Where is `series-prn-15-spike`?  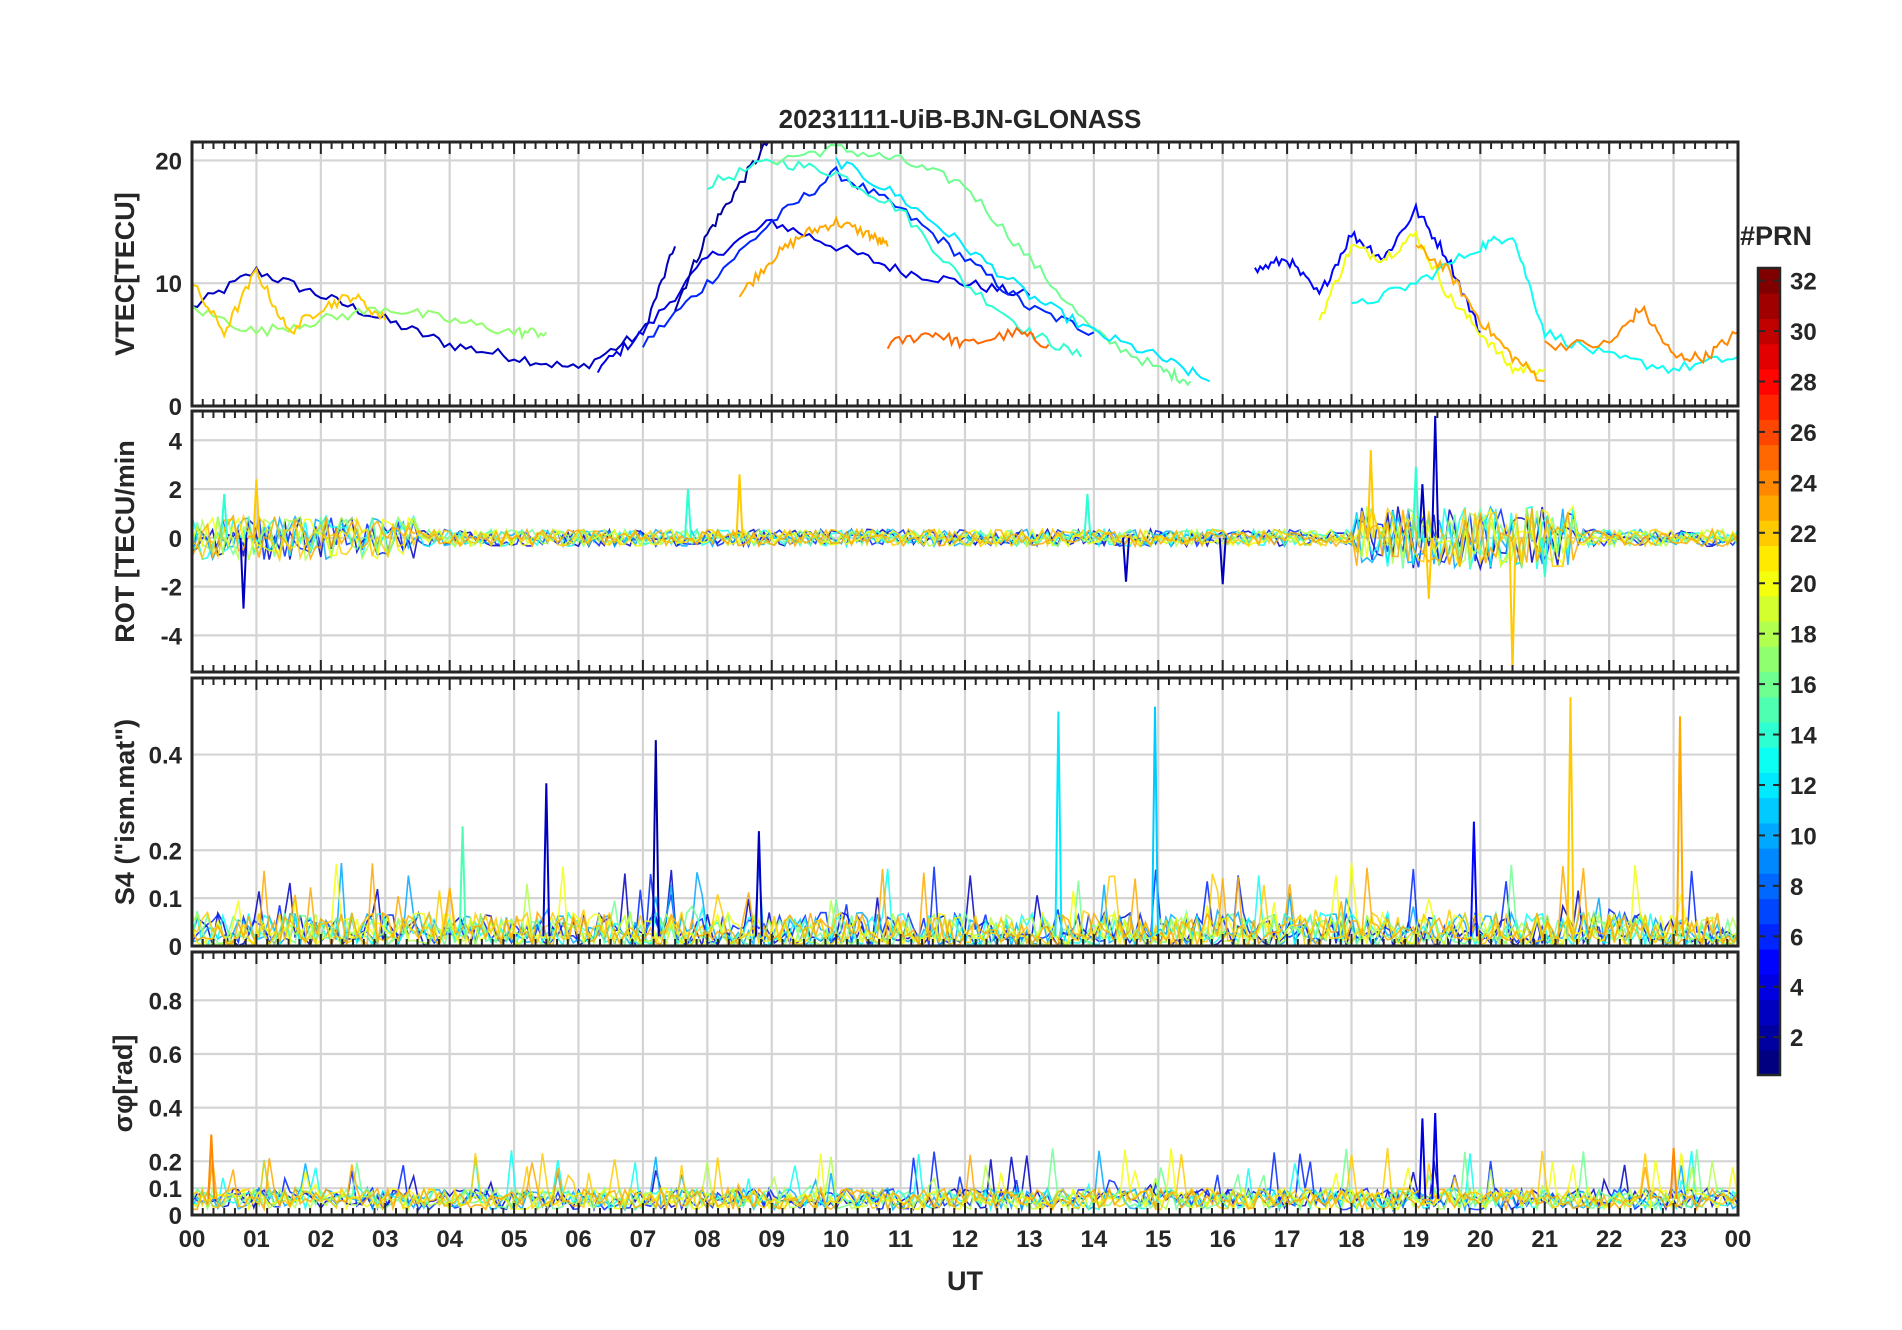 series-prn-15-spike is located at coordinates (462, 881).